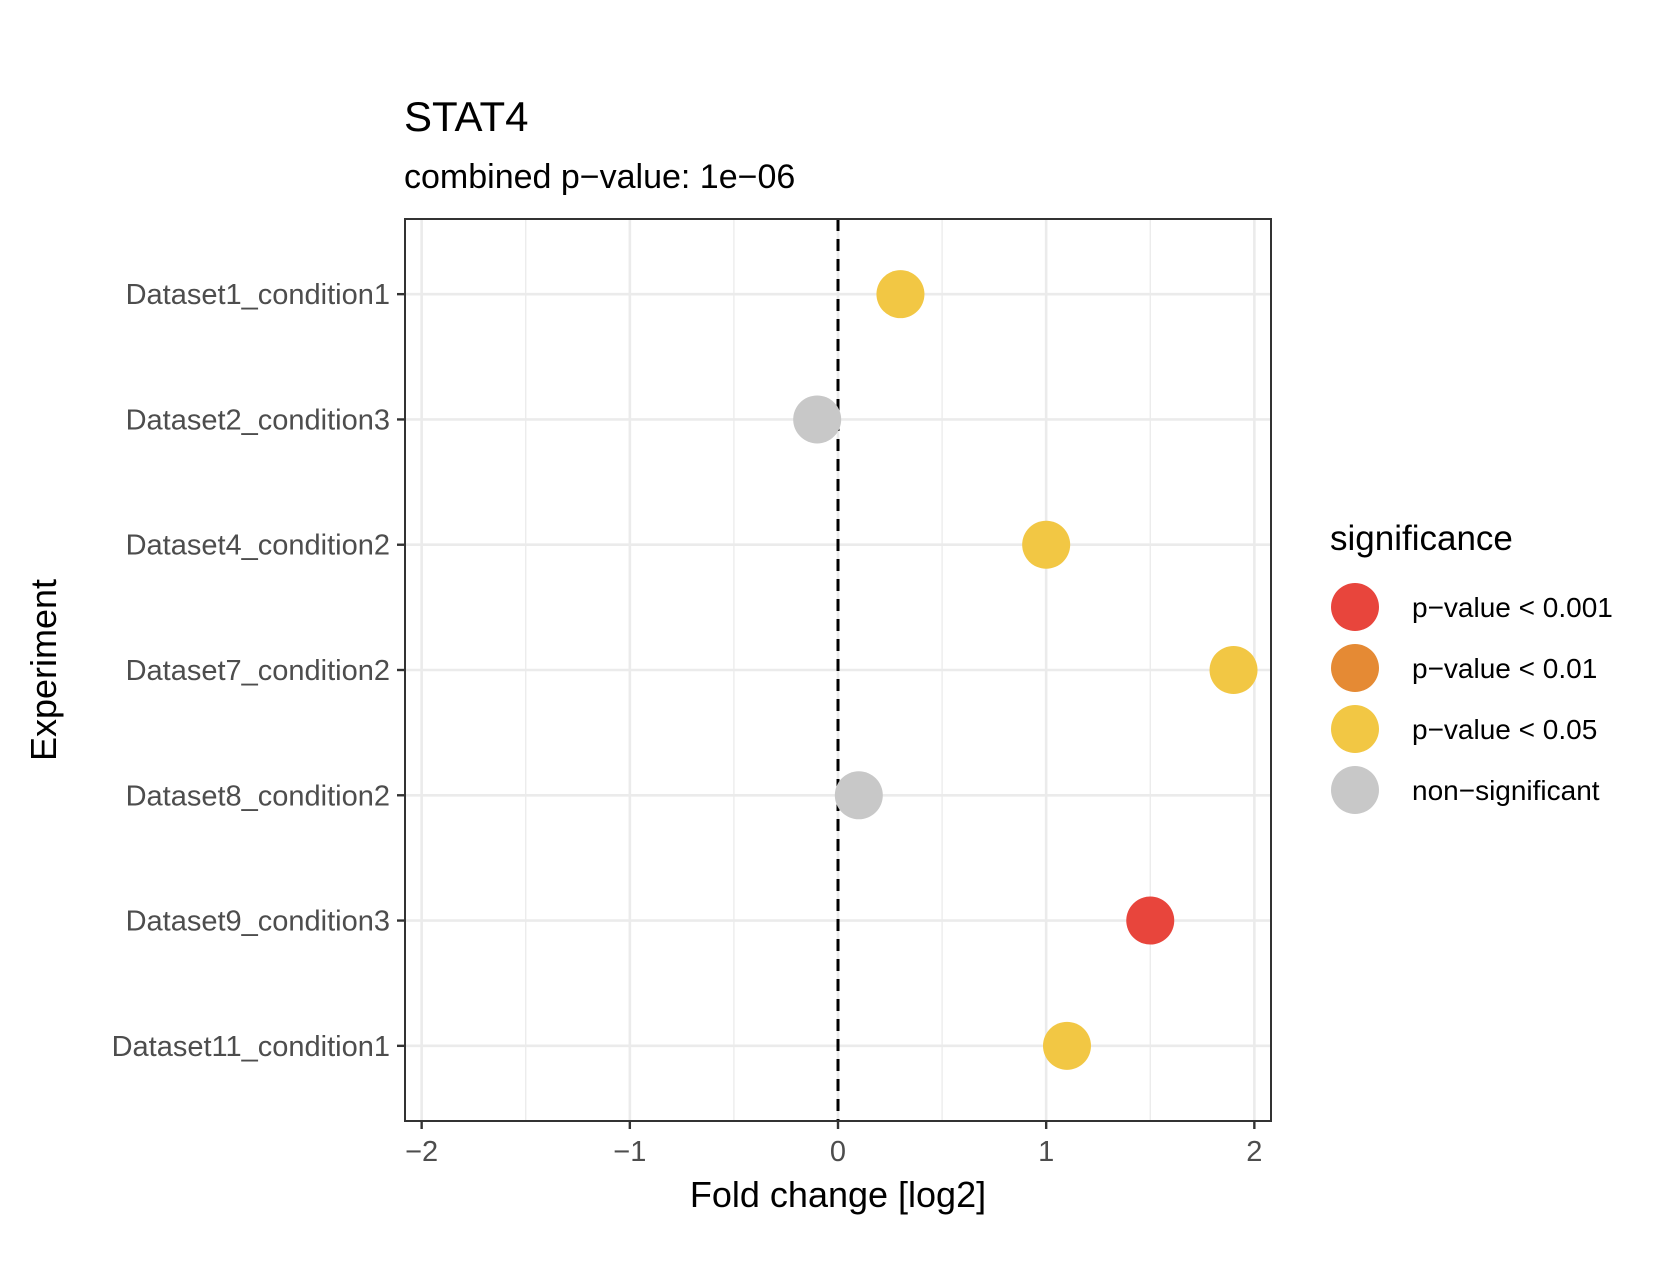 The width and height of the screenshot is (1658, 1262). Describe the element at coordinates (251, 1047) in the screenshot. I see `y-tick-label: Dataset11_condition1` at that location.